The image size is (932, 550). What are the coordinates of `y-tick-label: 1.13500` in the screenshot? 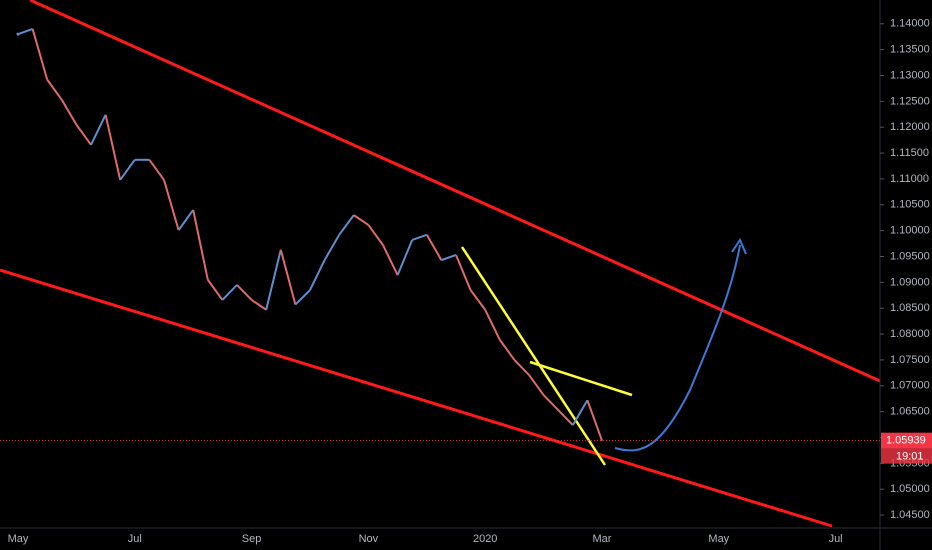 It's located at (910, 50).